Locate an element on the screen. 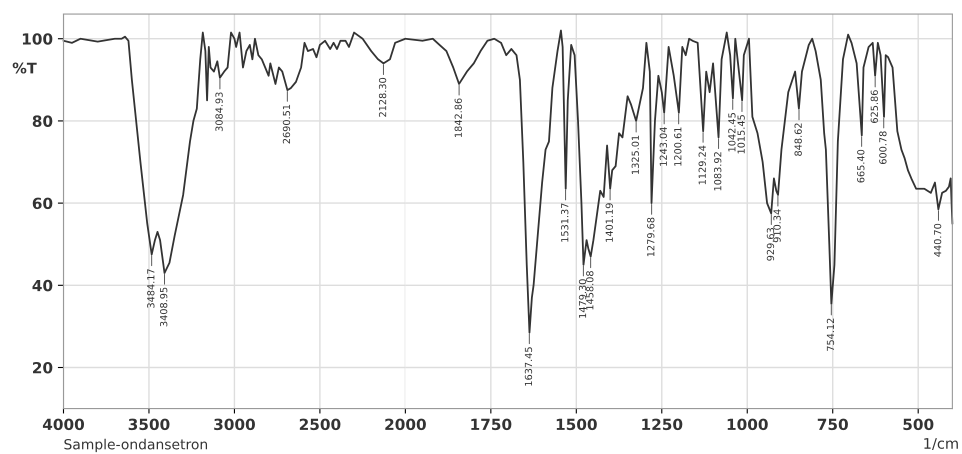  annotation: 665.40 is located at coordinates (860, 166).